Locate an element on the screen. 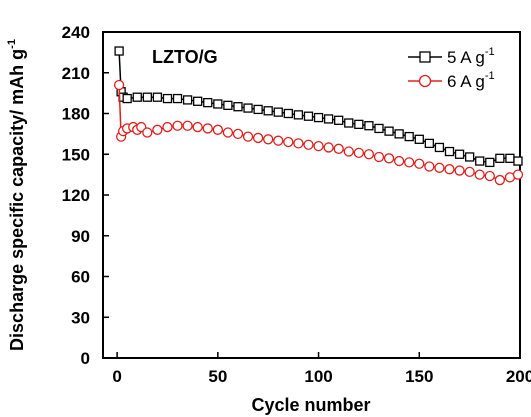 The width and height of the screenshot is (531, 417). legend-marker-circle is located at coordinates (425, 81).